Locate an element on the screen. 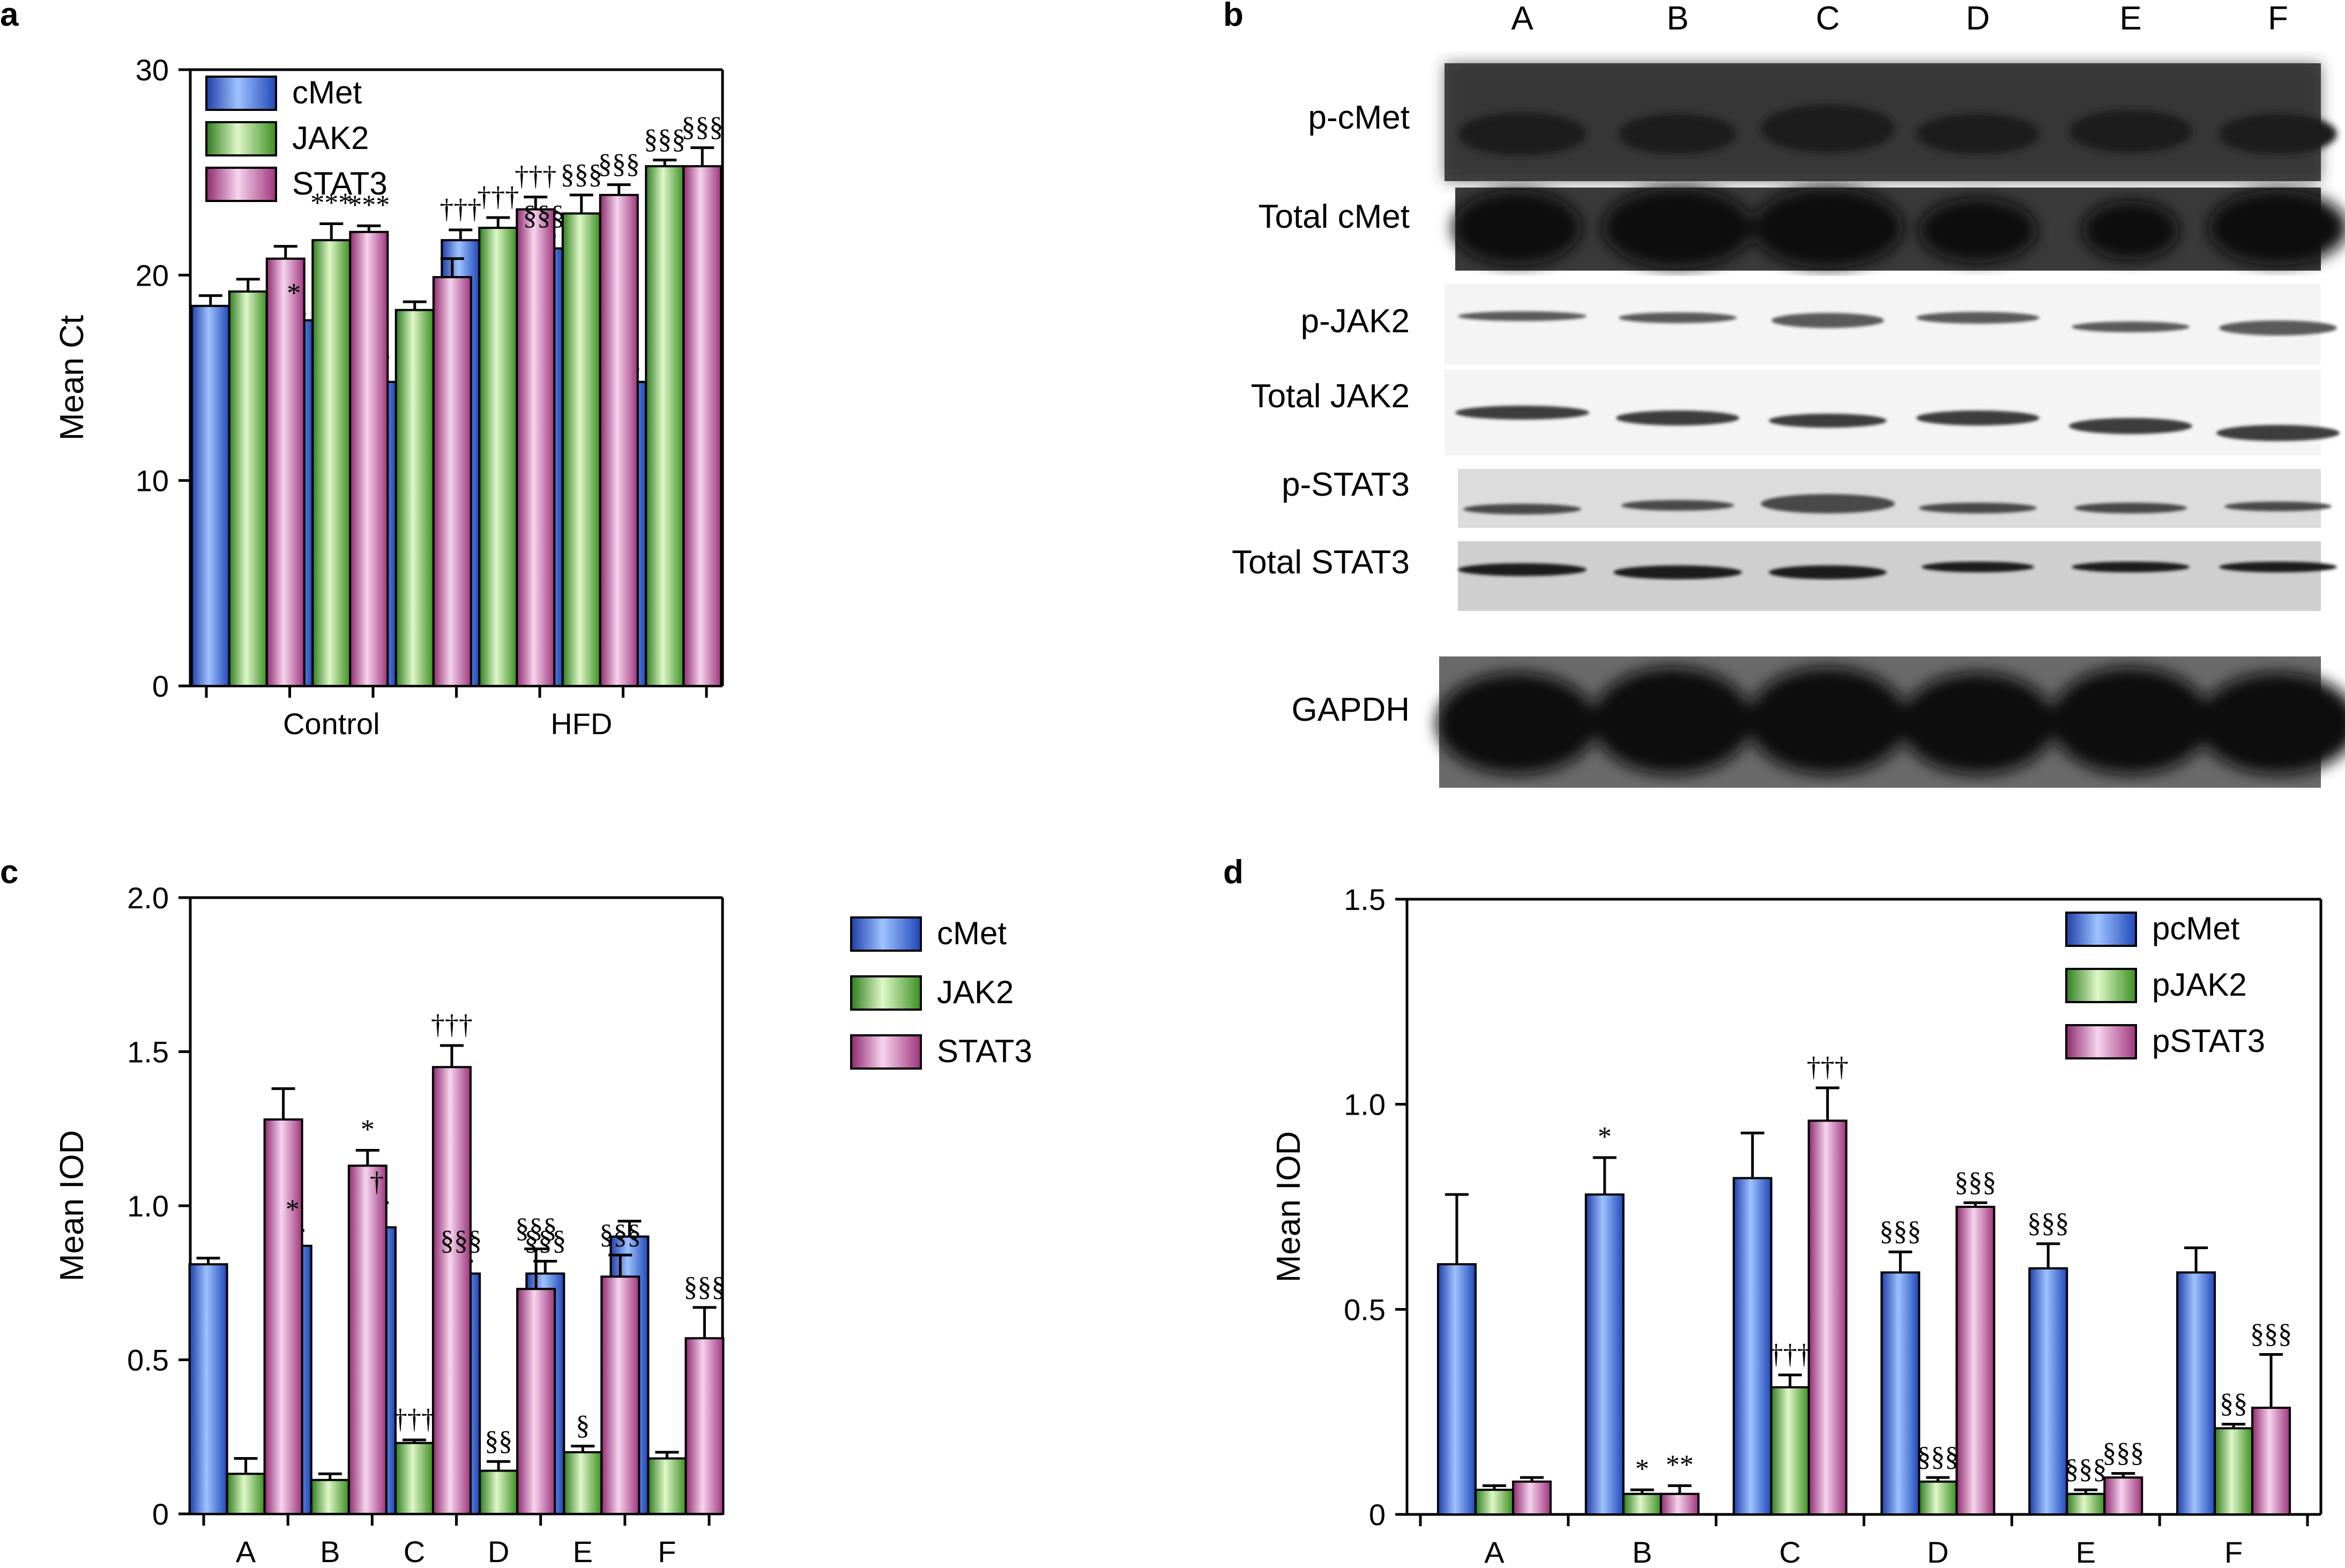  significance-marker: § is located at coordinates (583, 1426).